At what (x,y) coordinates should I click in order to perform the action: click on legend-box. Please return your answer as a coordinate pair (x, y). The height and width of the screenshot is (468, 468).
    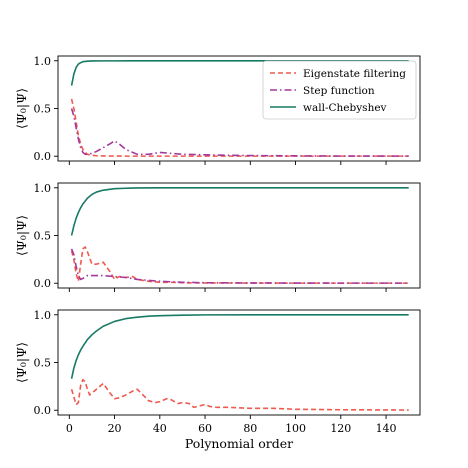
    Looking at the image, I should click on (339, 90).